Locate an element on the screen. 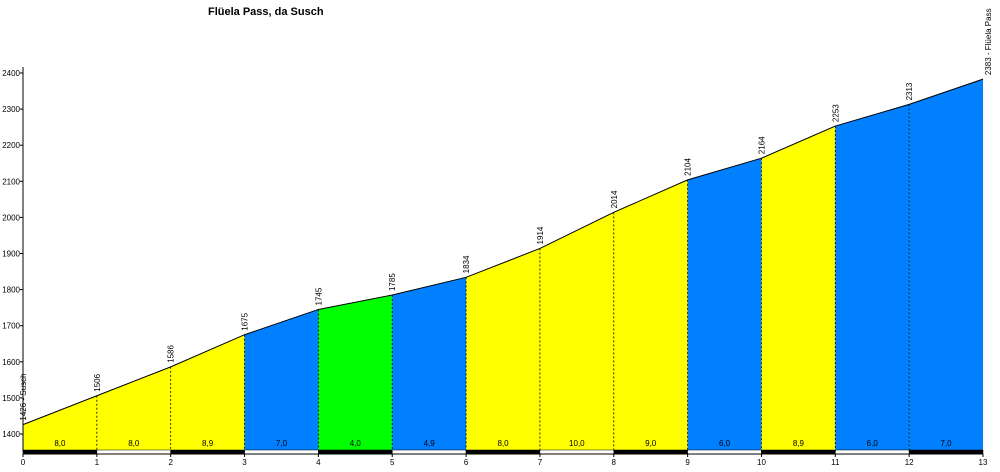 The width and height of the screenshot is (1000, 472). x-tick-label: 0 is located at coordinates (23, 462).